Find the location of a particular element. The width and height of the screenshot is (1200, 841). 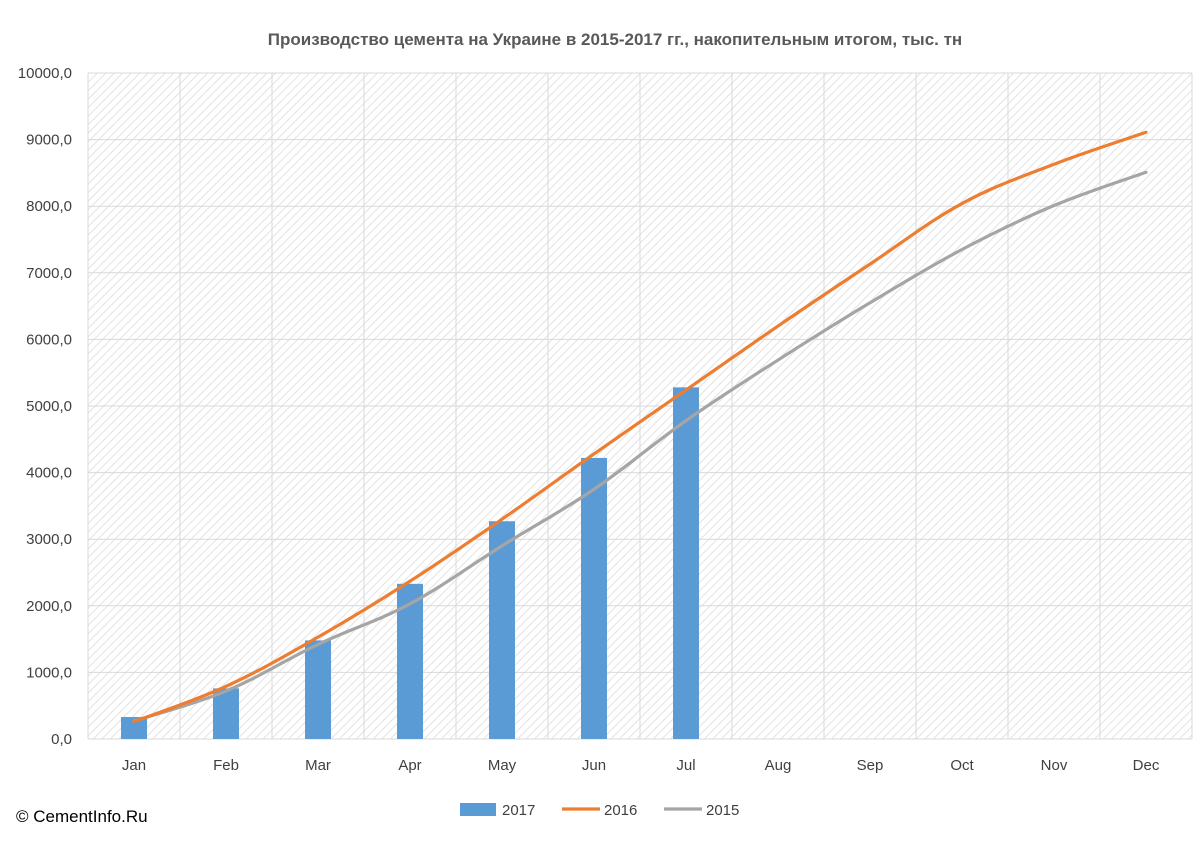

y-tick-label: 0,0 is located at coordinates (61, 739).